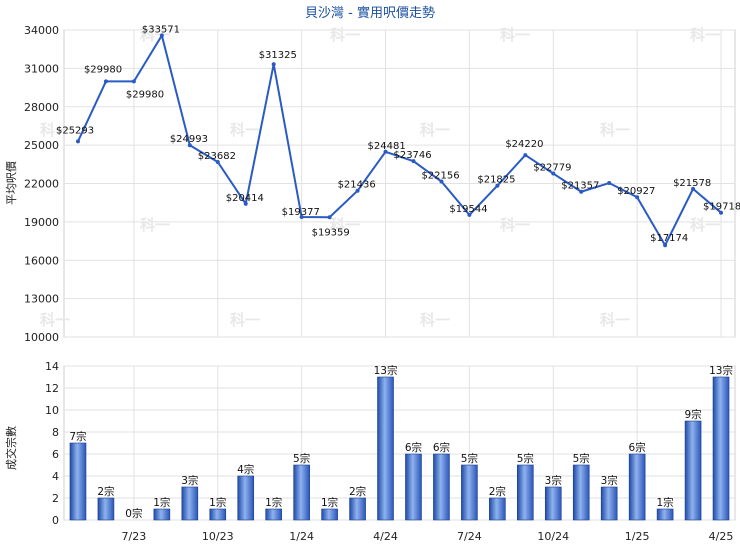  What do you see at coordinates (385, 536) in the screenshot?
I see `x-tick-label: 4/24` at bounding box center [385, 536].